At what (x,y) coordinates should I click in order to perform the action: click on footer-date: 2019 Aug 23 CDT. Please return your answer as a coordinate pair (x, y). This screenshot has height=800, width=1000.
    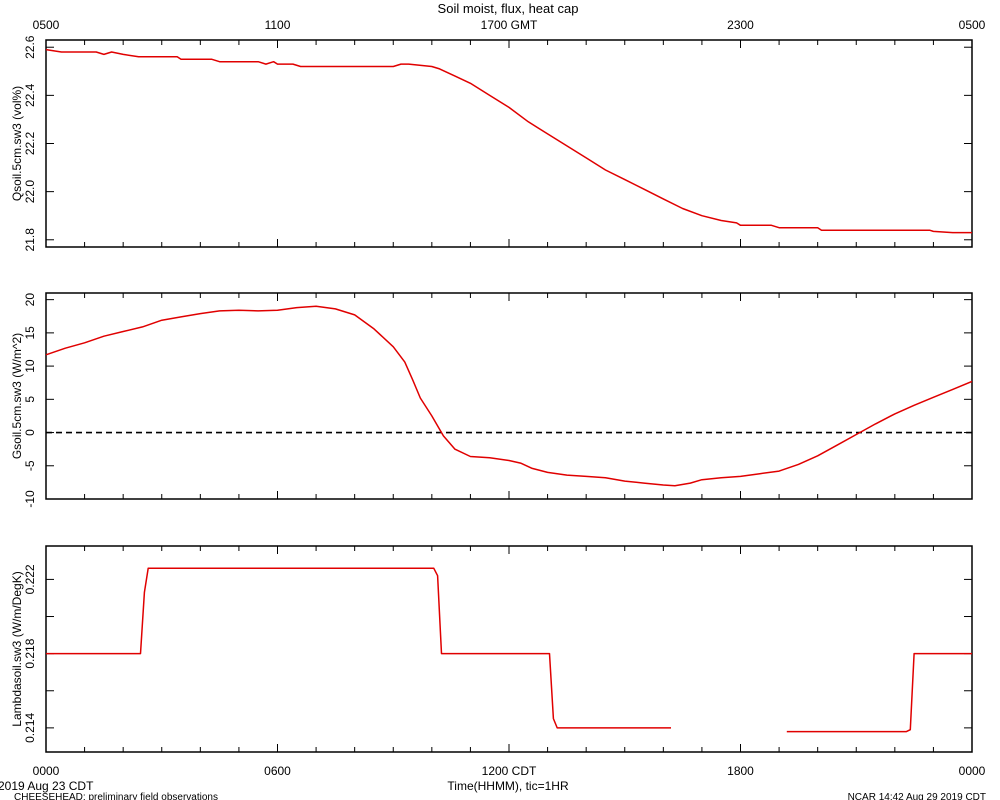
    Looking at the image, I should click on (47, 786).